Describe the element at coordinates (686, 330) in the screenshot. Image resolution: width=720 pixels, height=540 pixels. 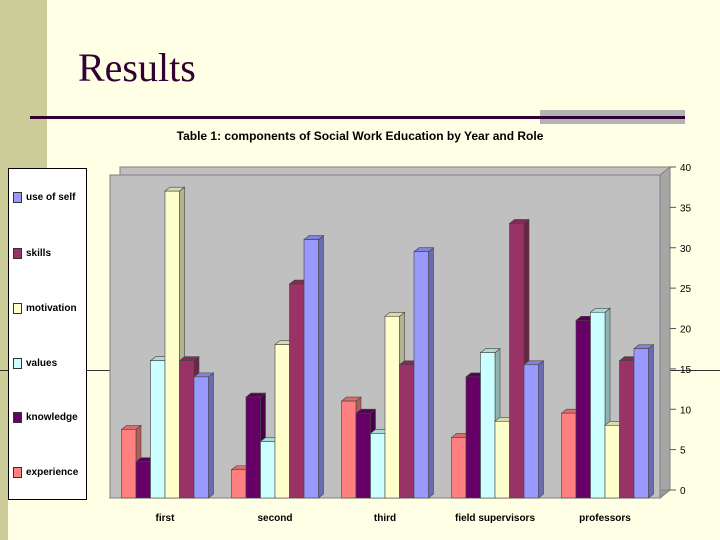
I see `y-tick-label: 20` at that location.